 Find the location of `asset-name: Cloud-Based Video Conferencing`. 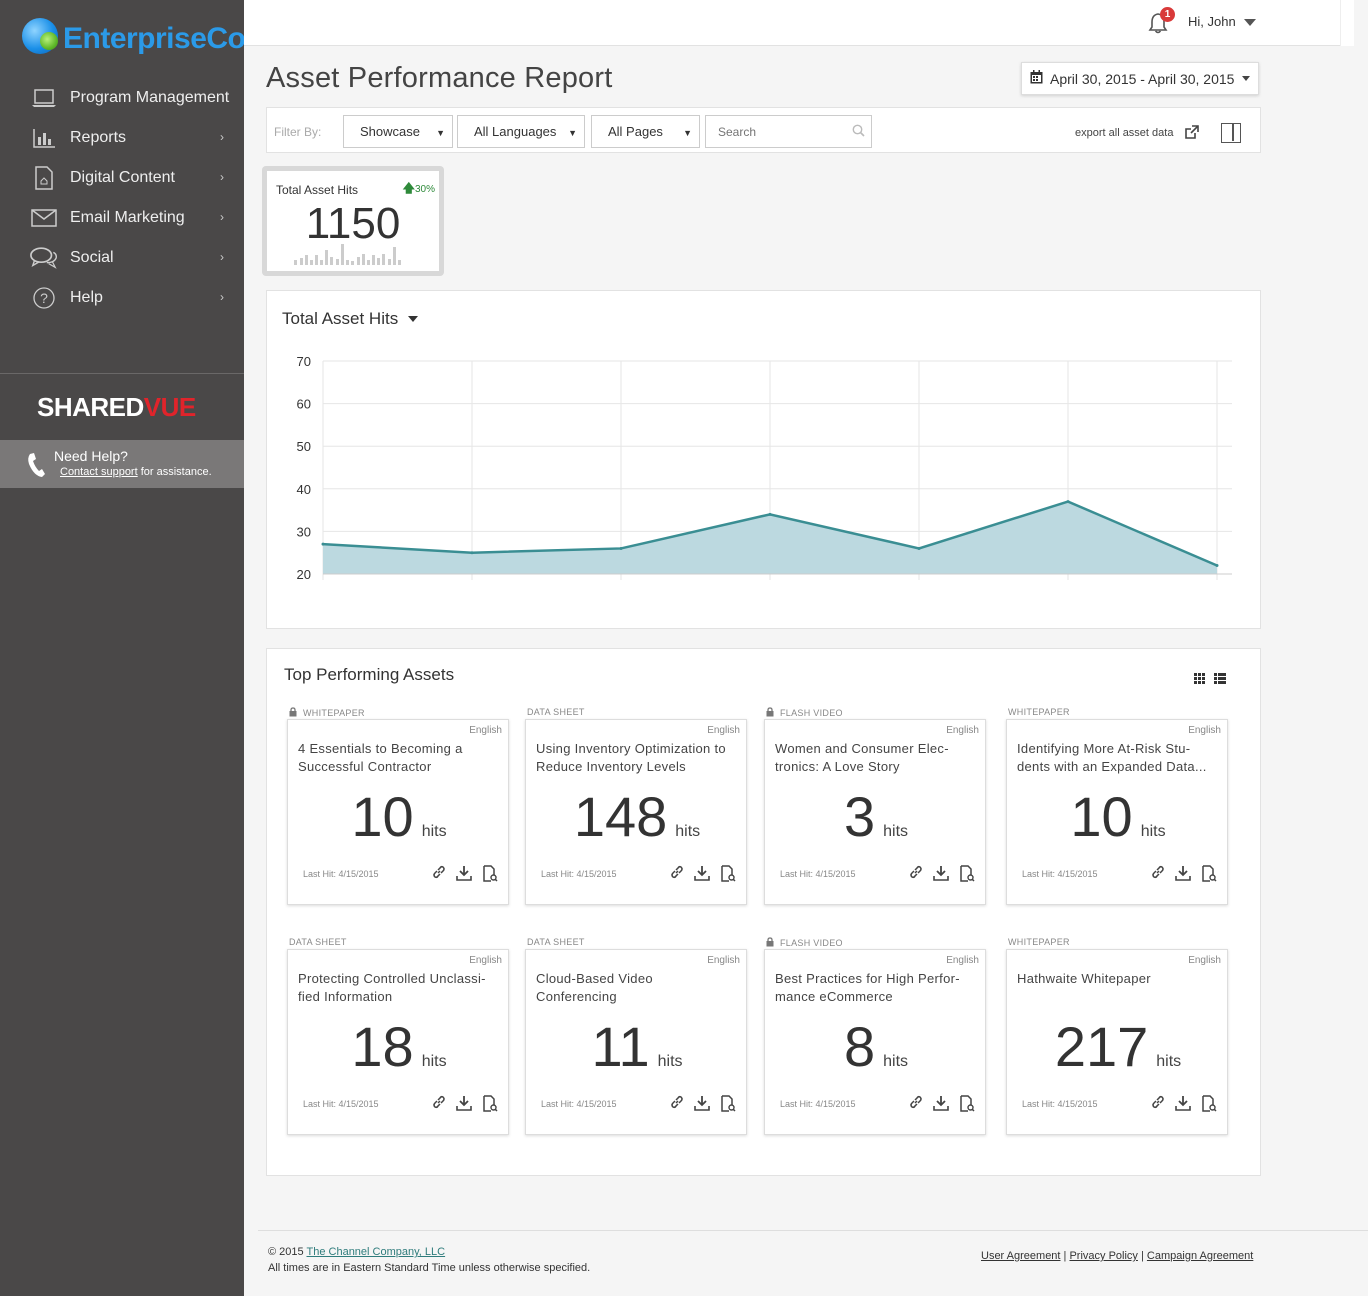

asset-name: Cloud-Based Video Conferencing is located at coordinates (594, 987).